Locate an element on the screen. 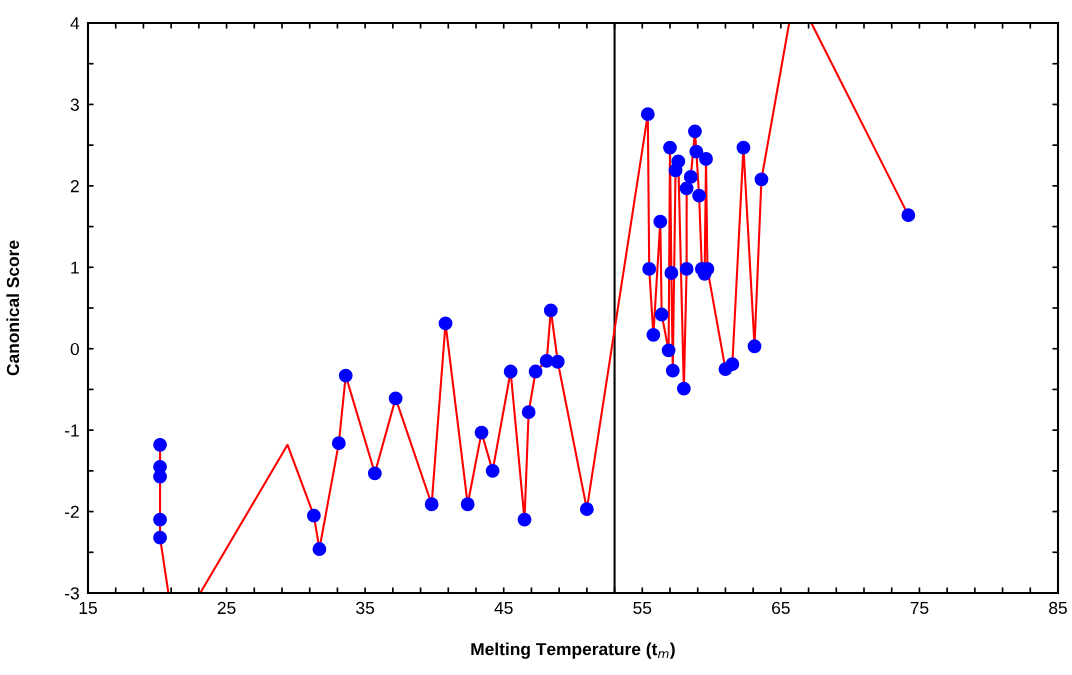  y-tick-label: 0 is located at coordinates (74, 349).